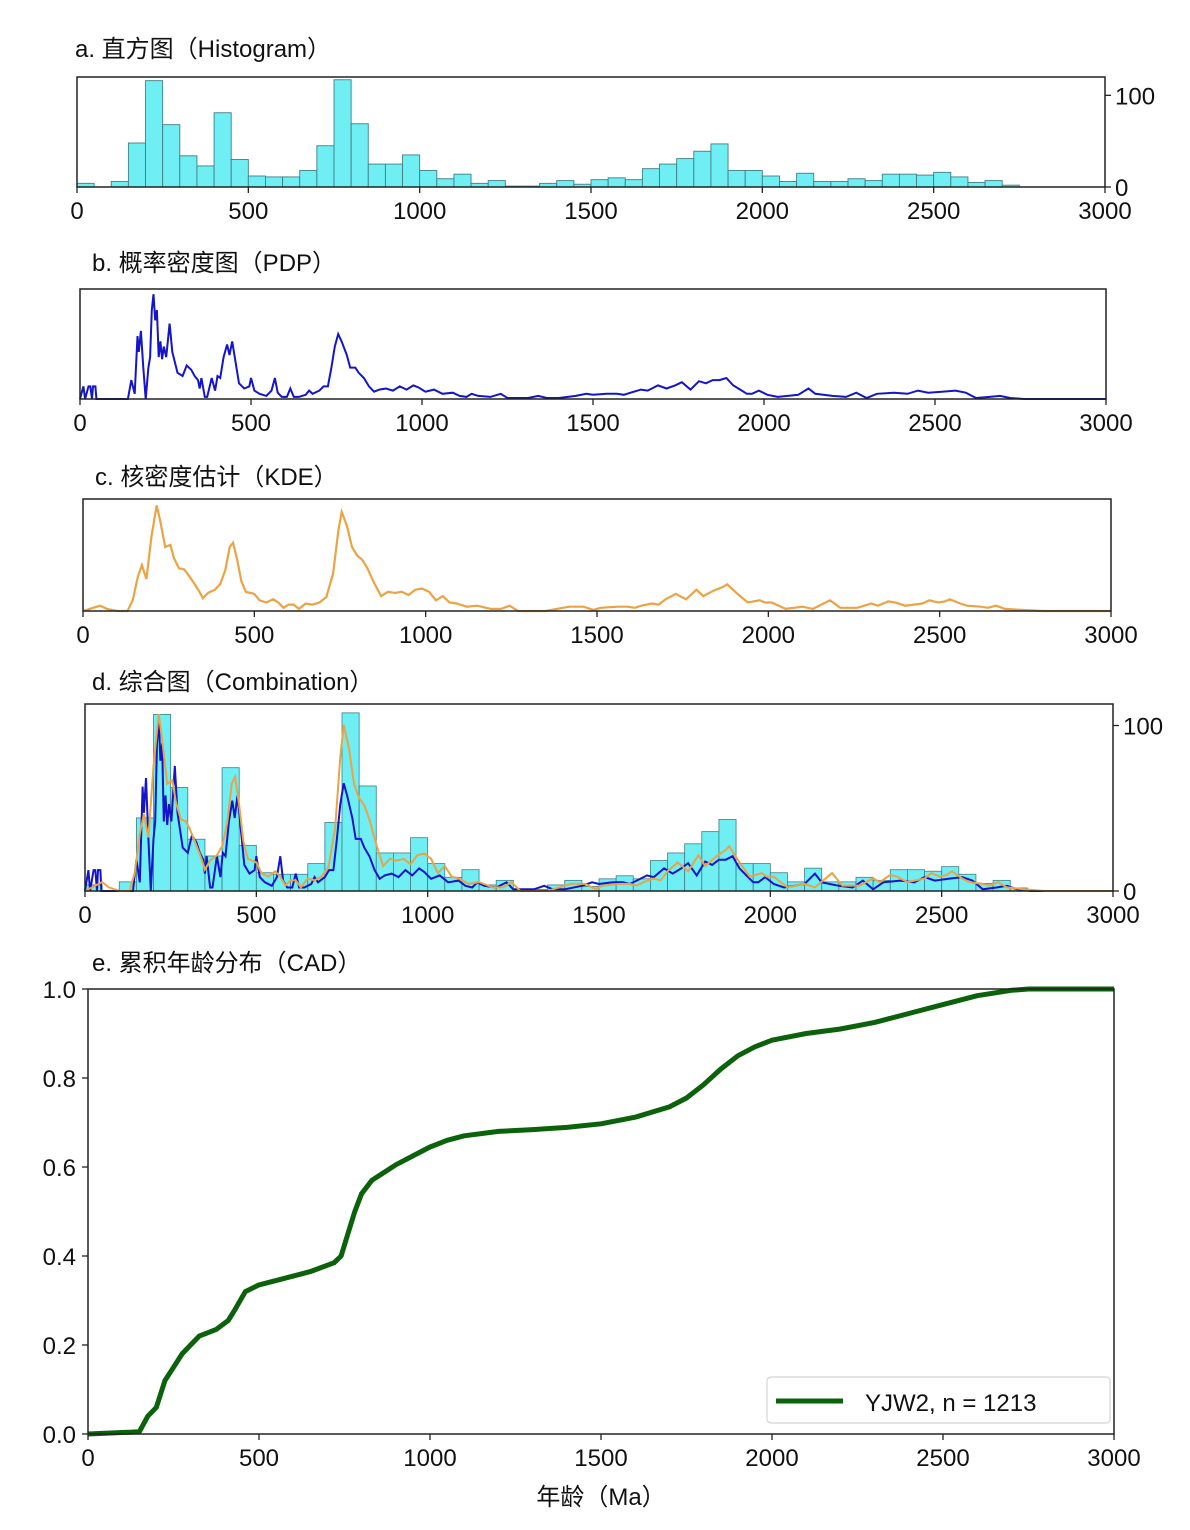  Describe the element at coordinates (226, 963) in the screenshot. I see `panel-e-title: e. 累积年龄分布（CAD）` at that location.